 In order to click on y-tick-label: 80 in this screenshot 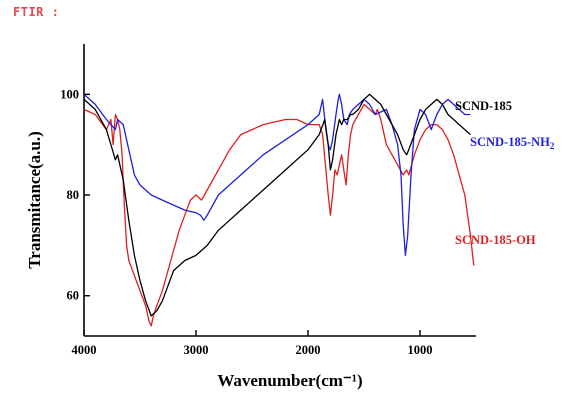, I will do `click(73, 195)`.